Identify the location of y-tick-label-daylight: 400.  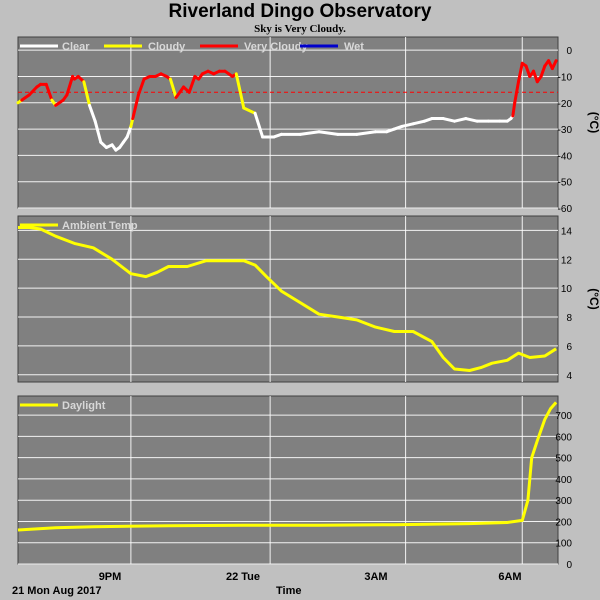
(563, 480).